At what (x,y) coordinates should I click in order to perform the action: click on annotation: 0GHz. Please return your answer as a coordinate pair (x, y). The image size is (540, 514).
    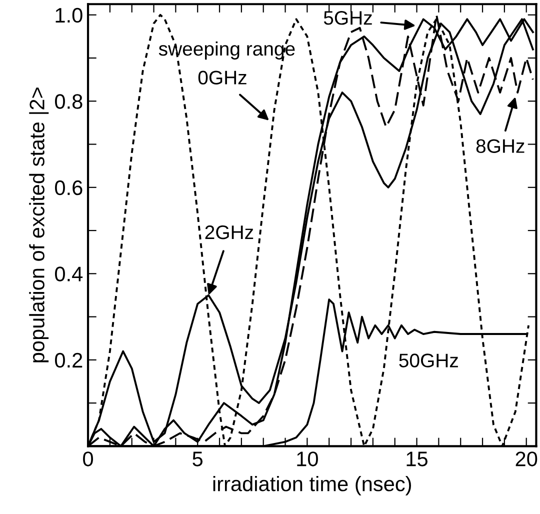
    Looking at the image, I should click on (222, 77).